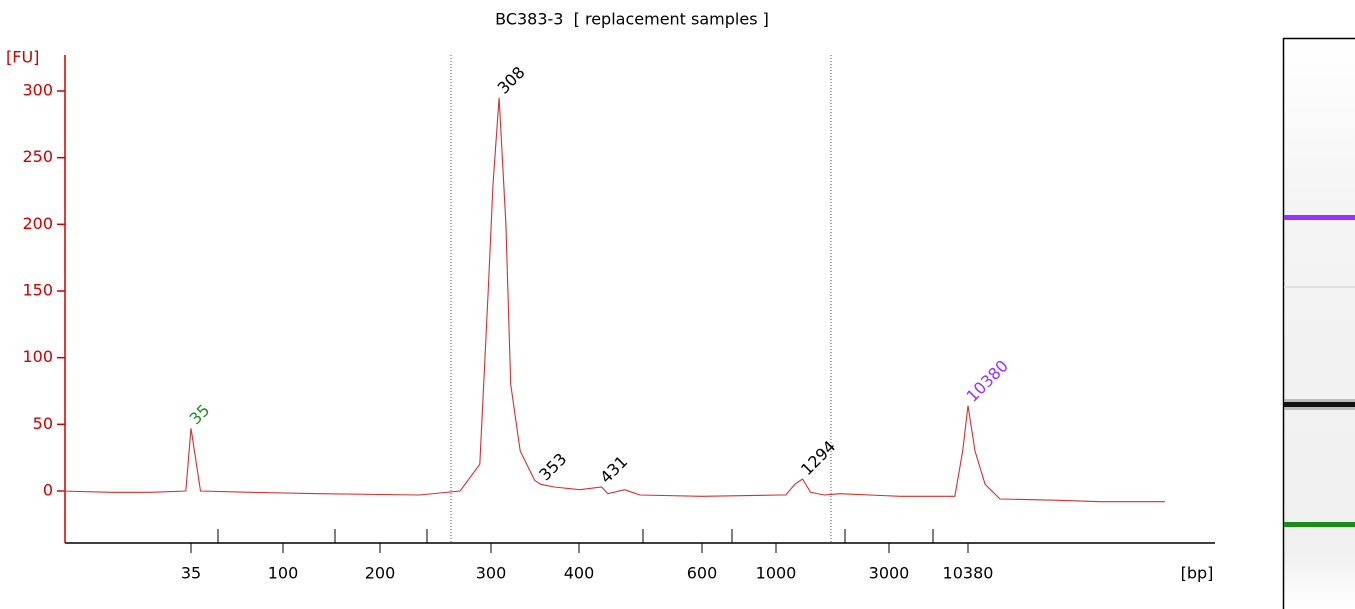 The image size is (1355, 609). I want to click on chart-title: BC383-3 [ replacement samples ], so click(632, 19).